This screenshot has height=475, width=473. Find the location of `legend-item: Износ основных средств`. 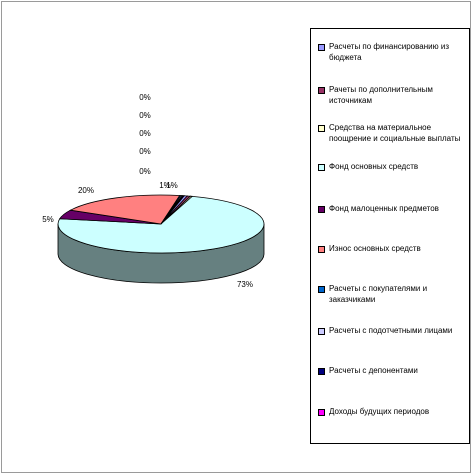

legend-item: Износ основных средств is located at coordinates (393, 248).